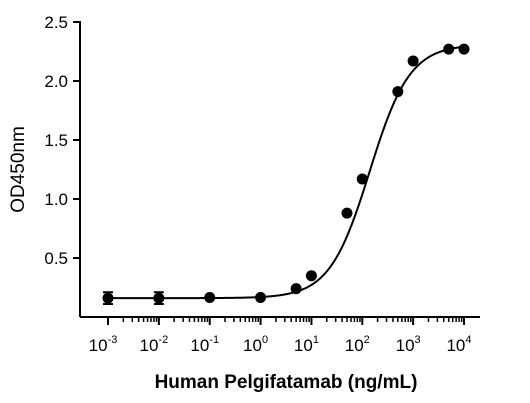 The image size is (530, 403). I want to click on x-tick-exponent: 2, so click(367, 340).